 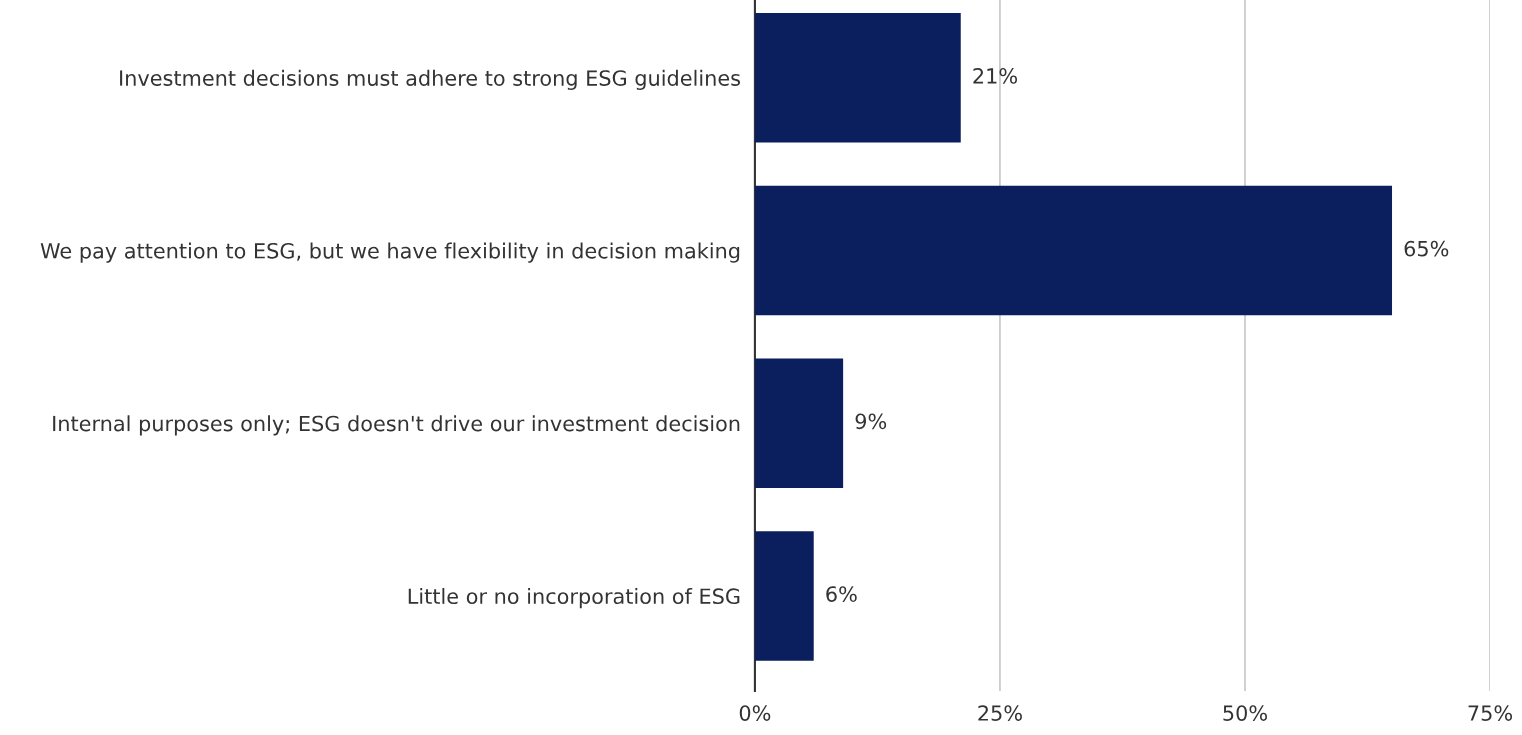 What do you see at coordinates (995, 76) in the screenshot?
I see `data-label: 21%` at bounding box center [995, 76].